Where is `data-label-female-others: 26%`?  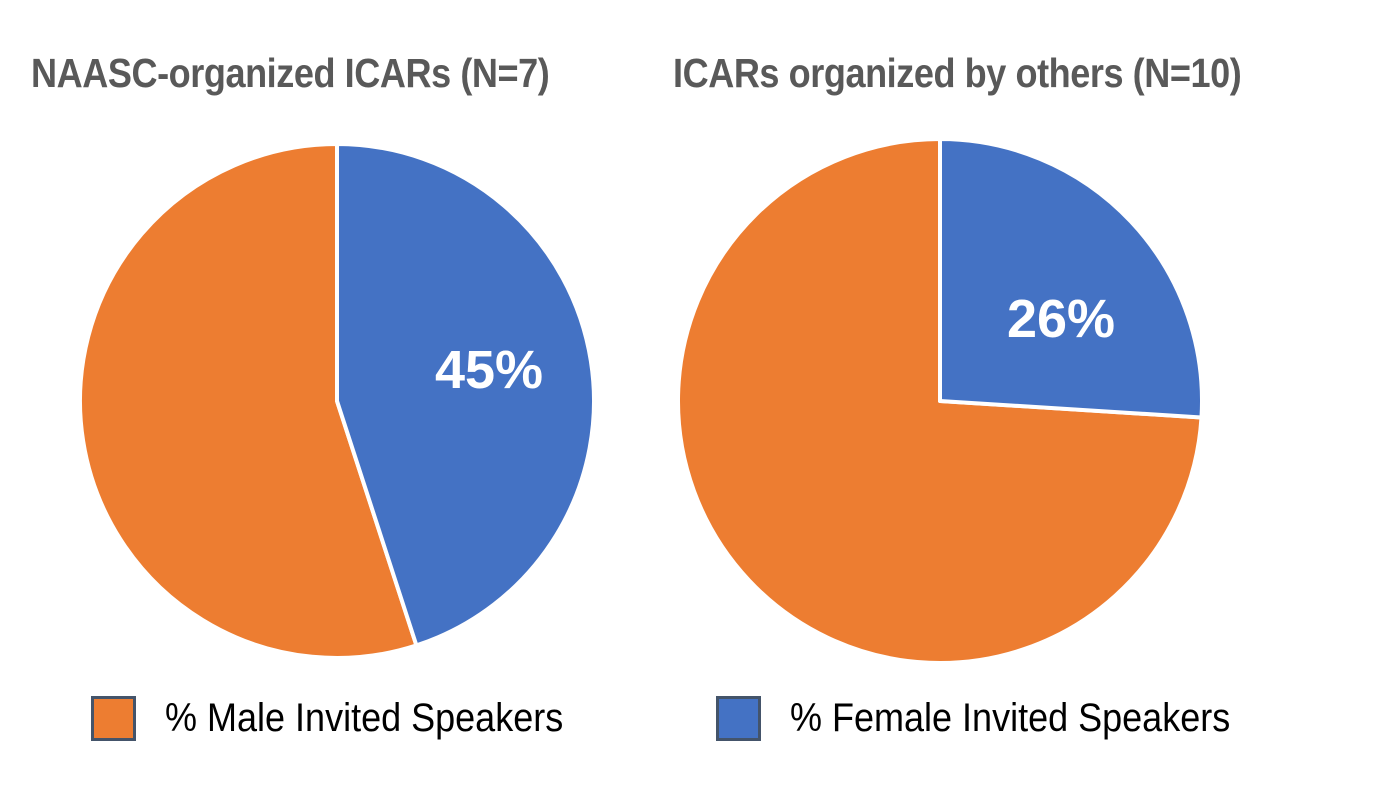
data-label-female-others: 26% is located at coordinates (1061, 319).